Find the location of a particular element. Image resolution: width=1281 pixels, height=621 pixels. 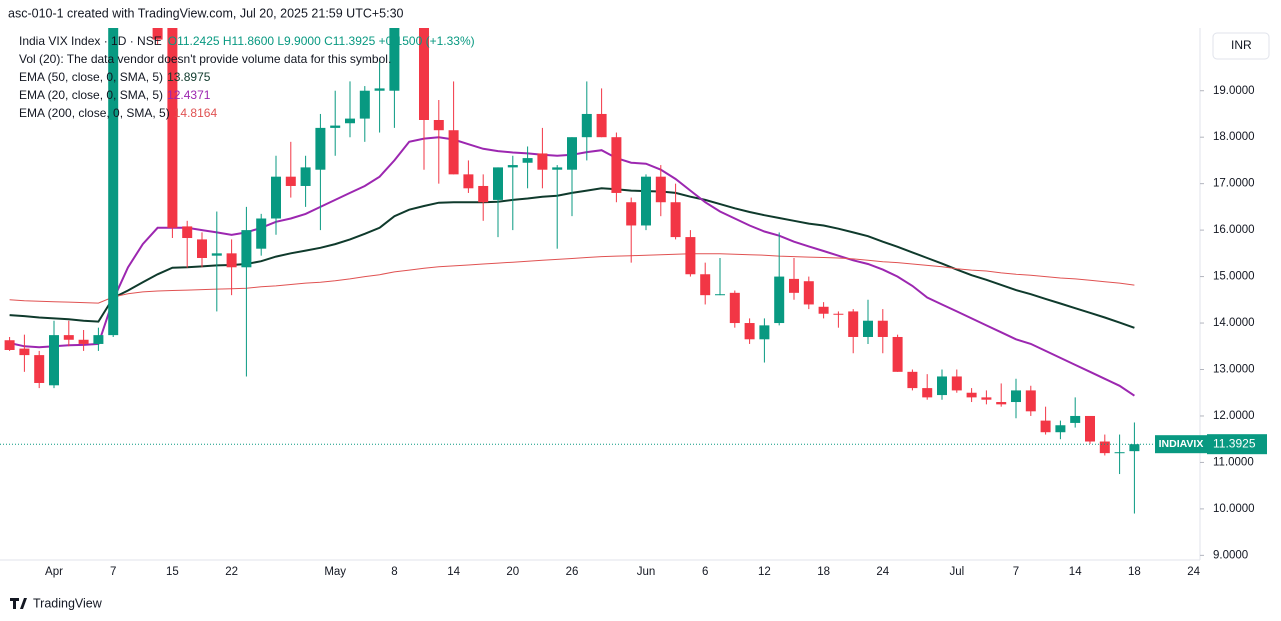

x-tick-label: 15 is located at coordinates (172, 572).